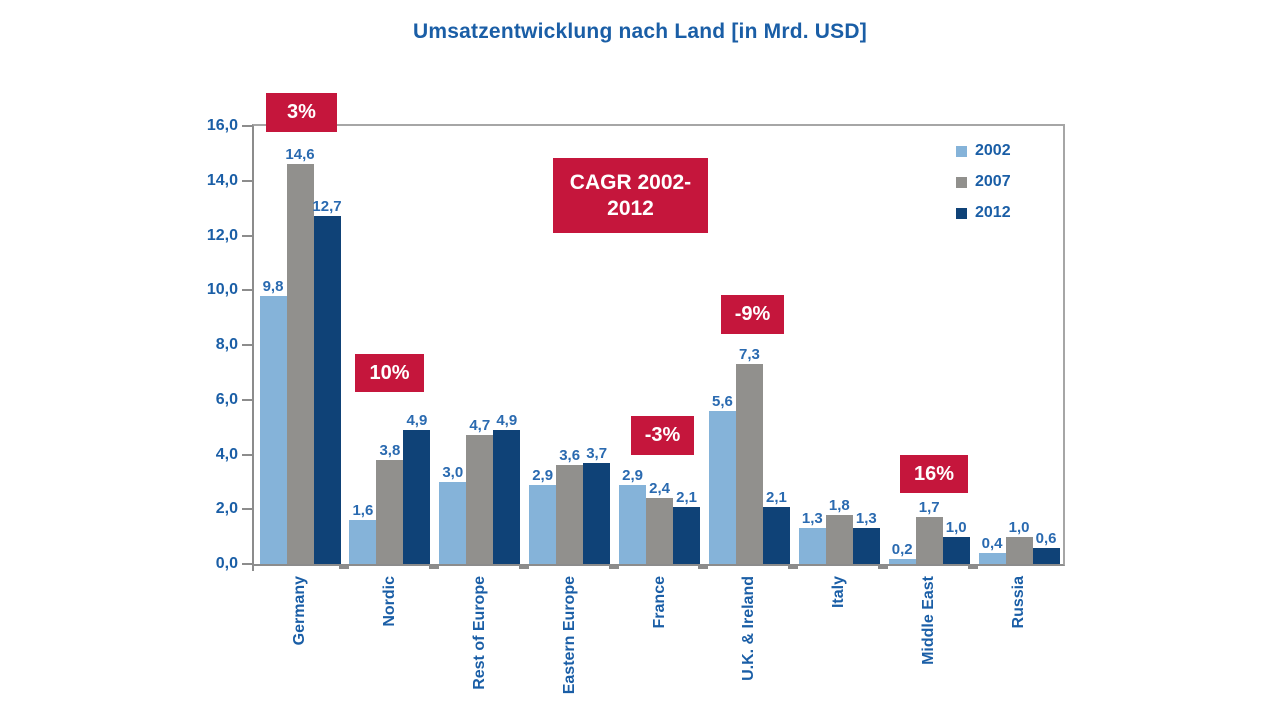 Image resolution: width=1280 pixels, height=720 pixels. What do you see at coordinates (389, 601) in the screenshot?
I see `category-label-nordic: Nordic` at bounding box center [389, 601].